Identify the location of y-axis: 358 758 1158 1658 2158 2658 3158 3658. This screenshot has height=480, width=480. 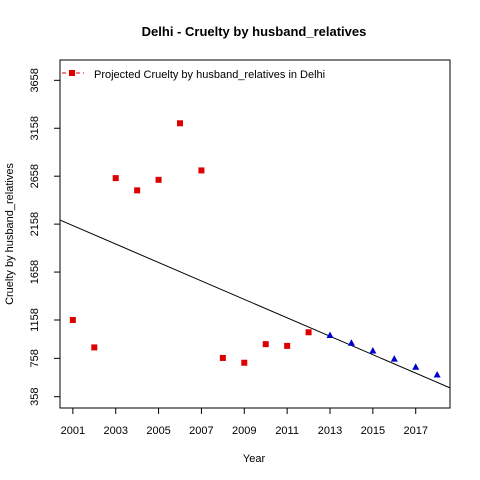
(44, 237).